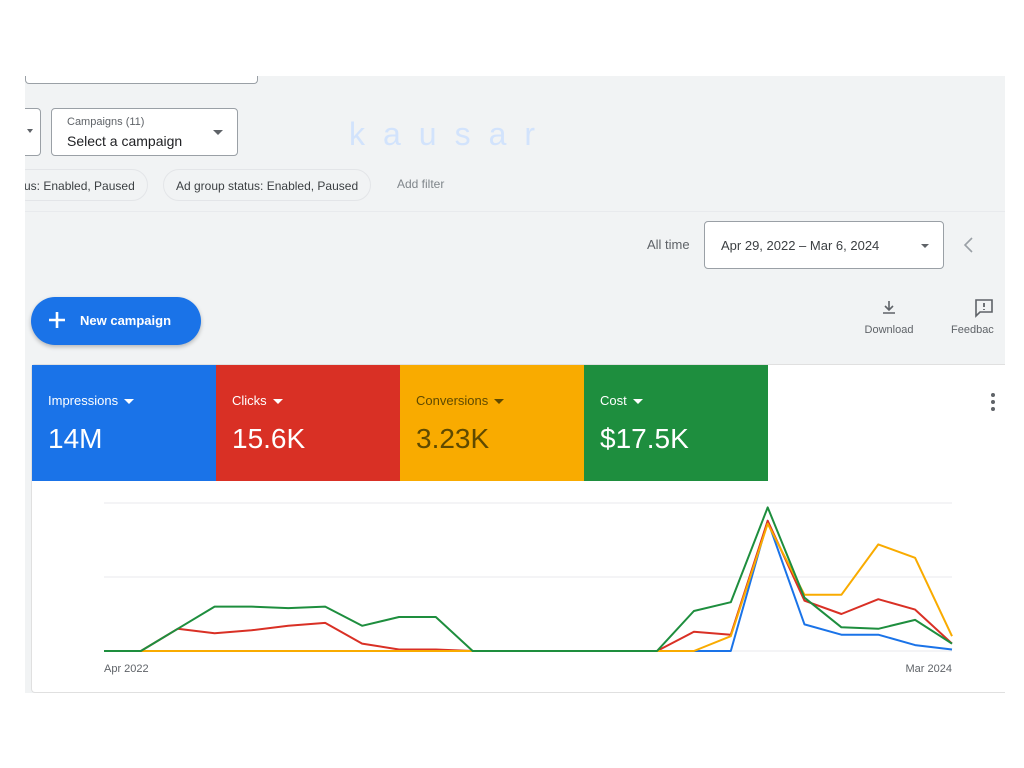 The width and height of the screenshot is (1024, 768). What do you see at coordinates (257, 400) in the screenshot?
I see `metric-label: Clicks` at bounding box center [257, 400].